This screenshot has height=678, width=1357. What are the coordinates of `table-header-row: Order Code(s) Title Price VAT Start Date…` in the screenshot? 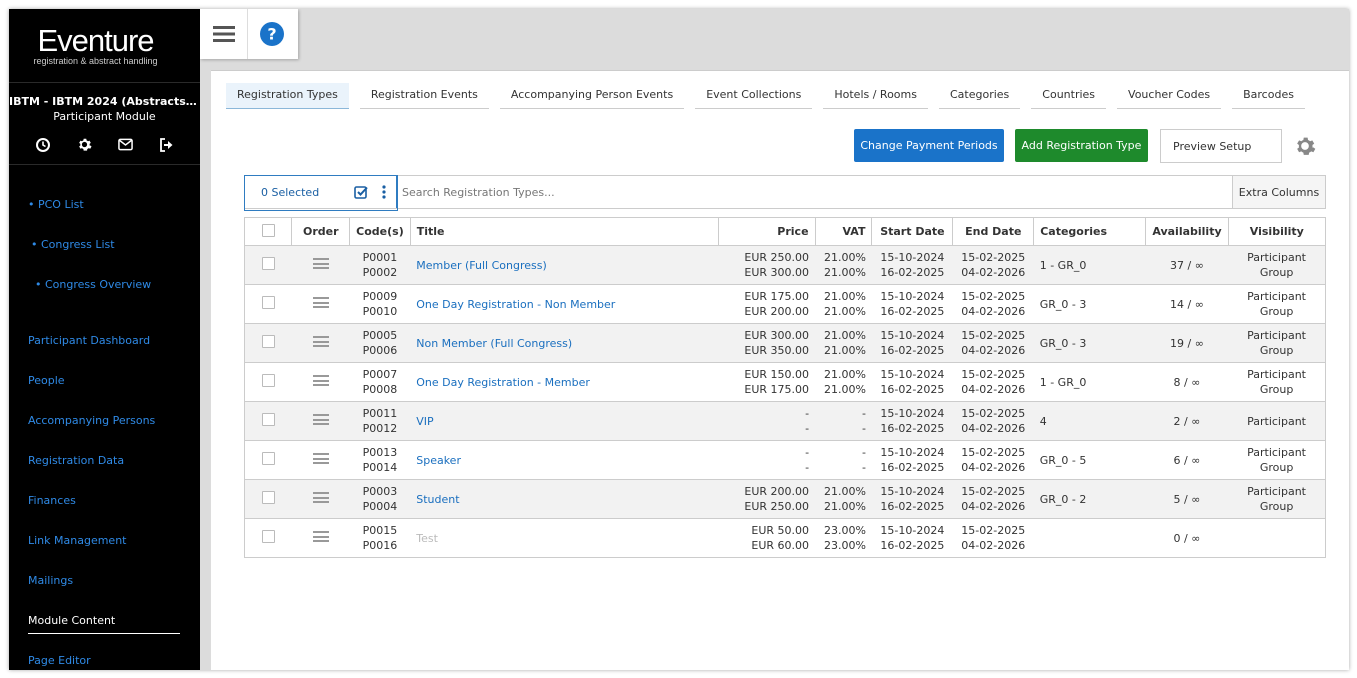 It's located at (785, 231).